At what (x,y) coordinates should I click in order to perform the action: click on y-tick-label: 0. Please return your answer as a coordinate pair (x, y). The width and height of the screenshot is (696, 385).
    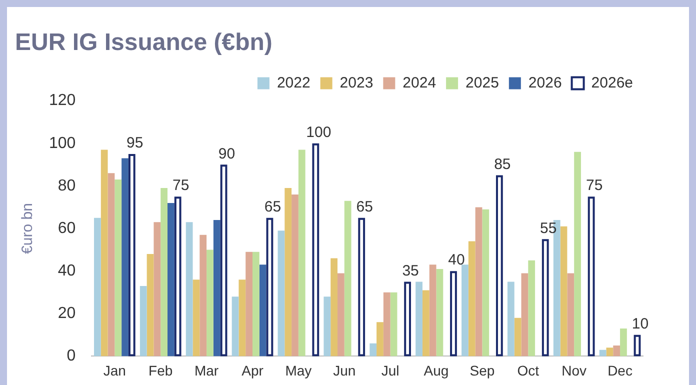
    Looking at the image, I should click on (71, 356).